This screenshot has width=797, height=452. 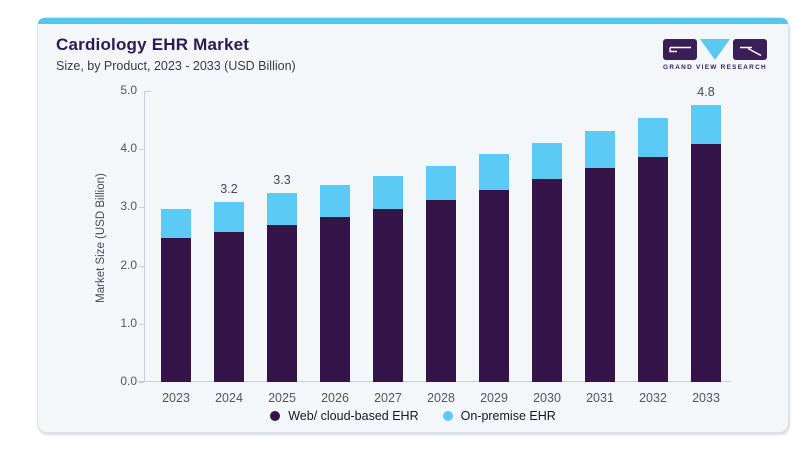 What do you see at coordinates (413, 21) in the screenshot?
I see `card-accent-bar` at bounding box center [413, 21].